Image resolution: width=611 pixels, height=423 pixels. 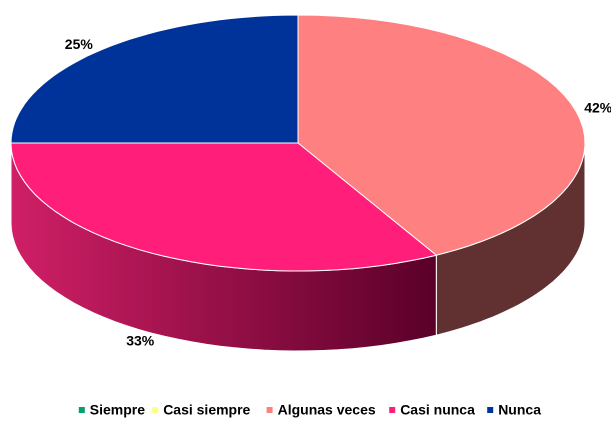 What do you see at coordinates (519, 410) in the screenshot?
I see `legend-label: Nunca` at bounding box center [519, 410].